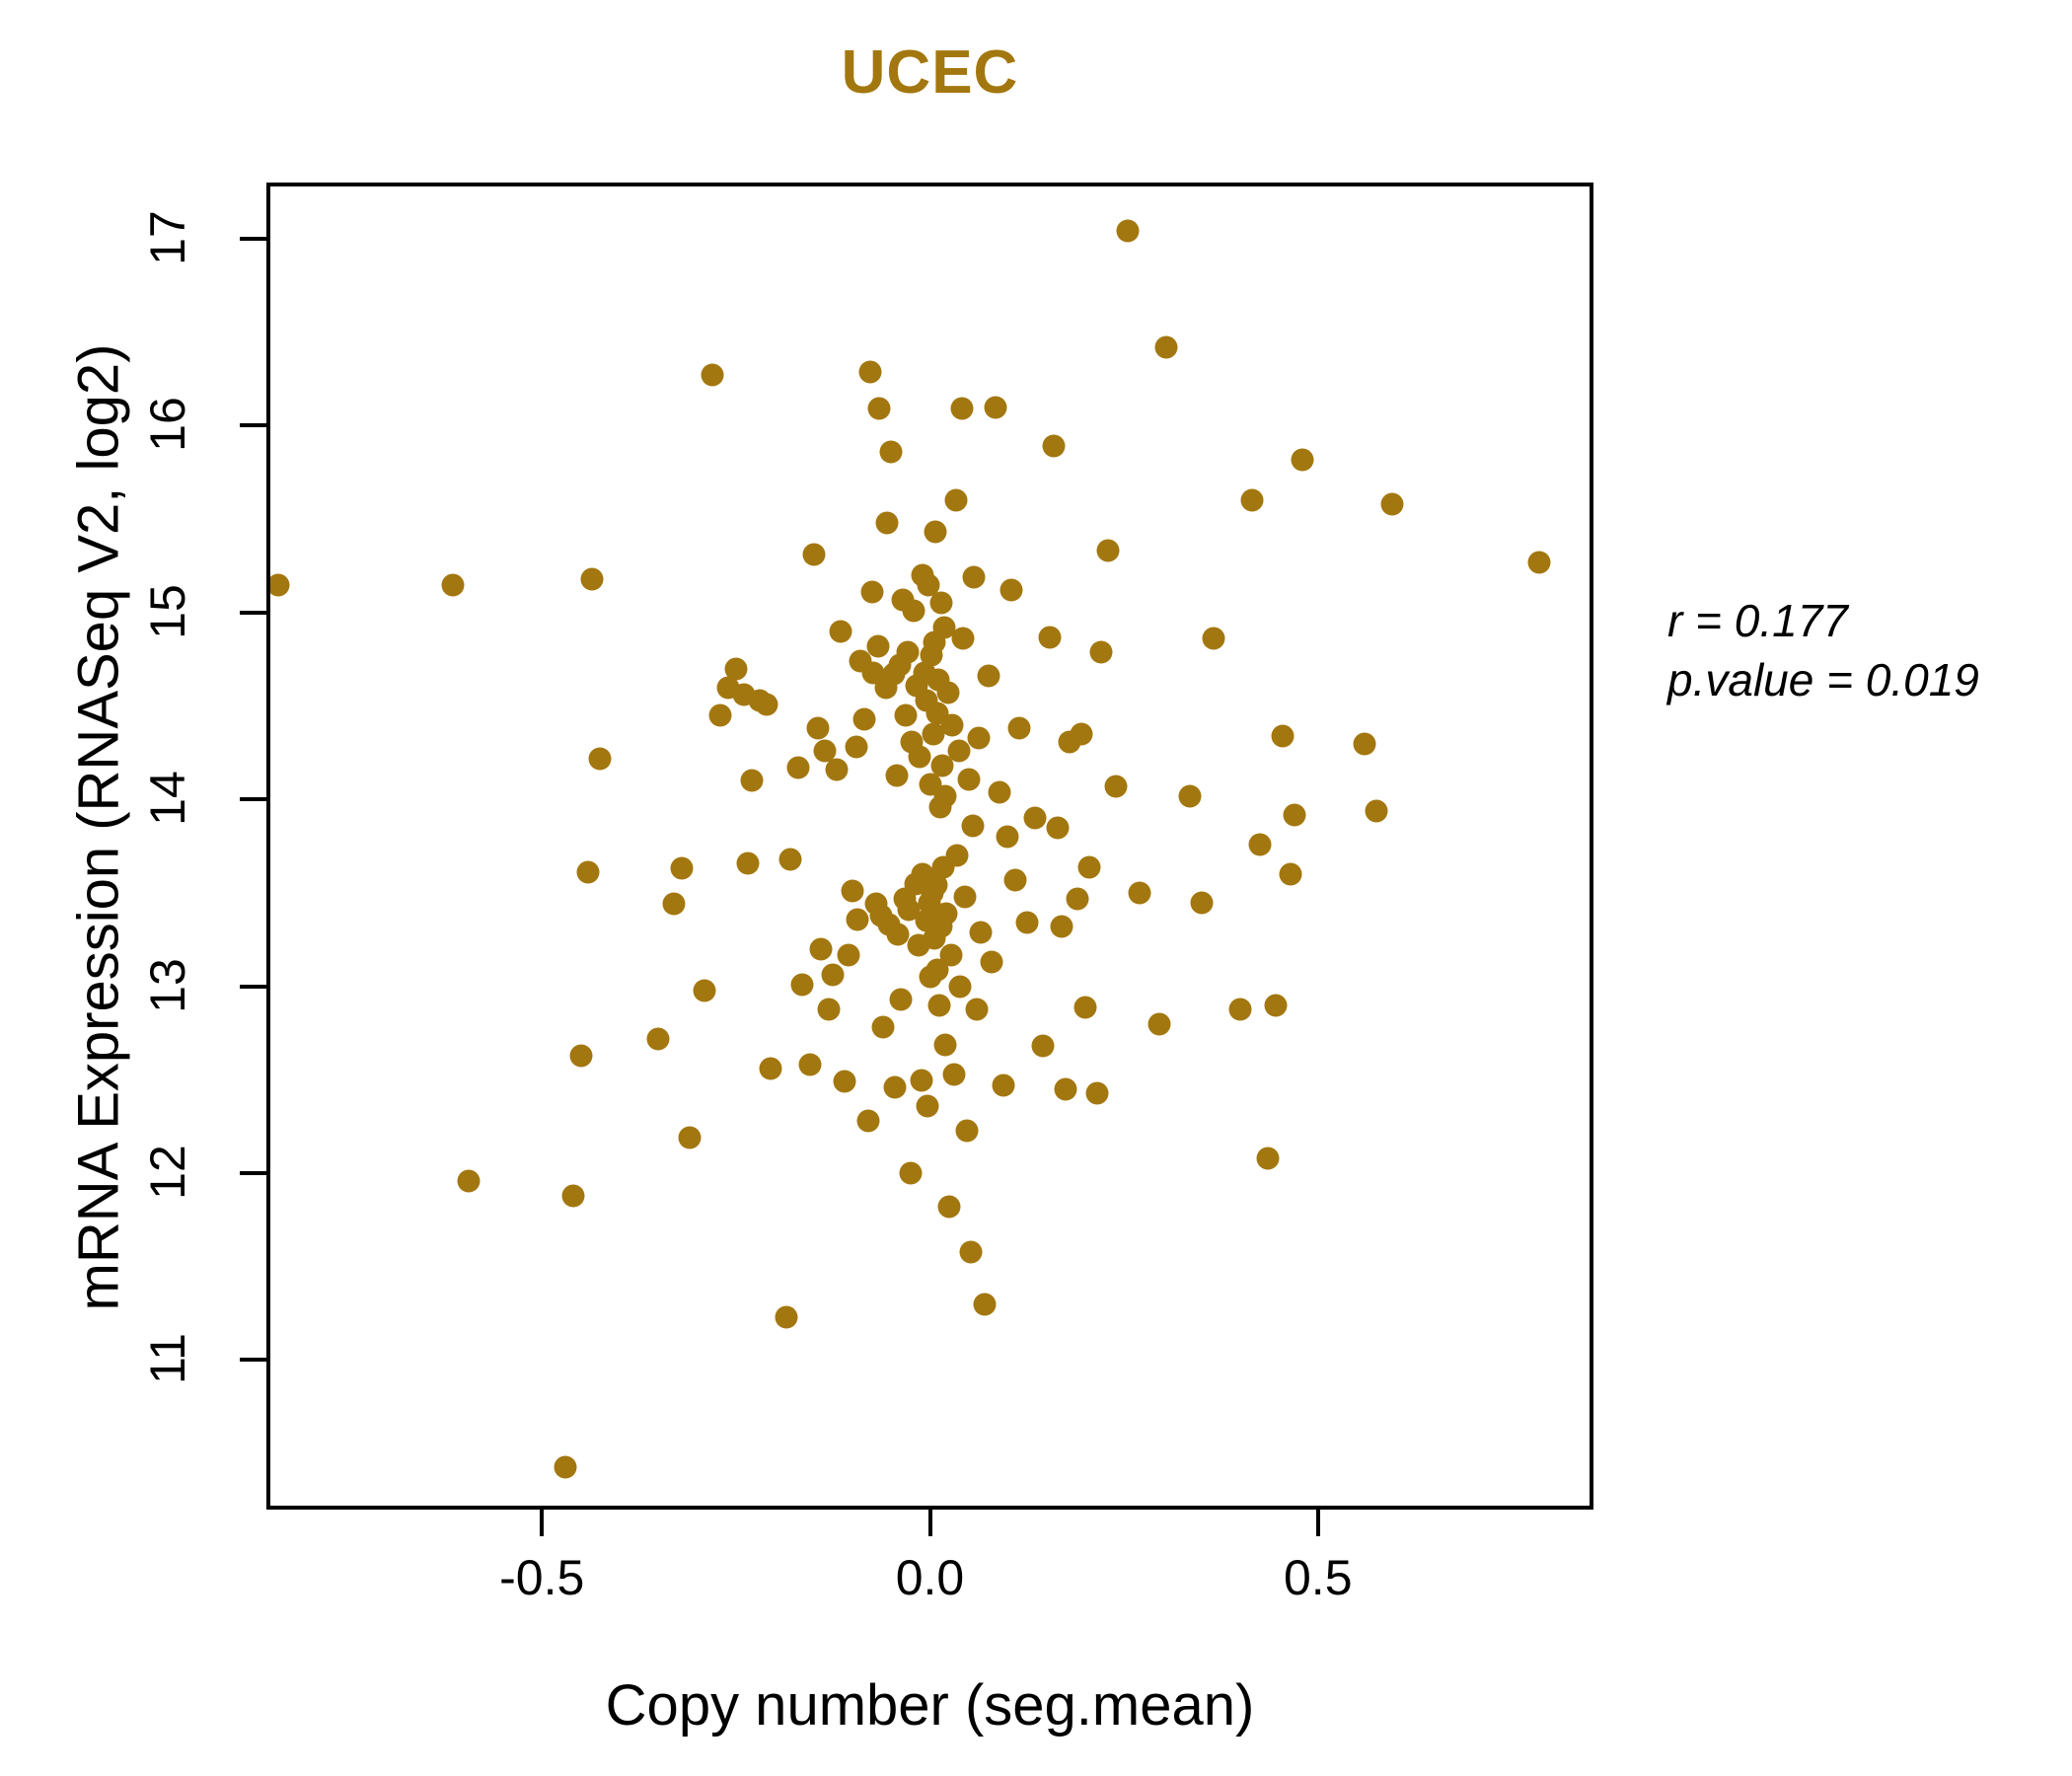 This screenshot has width=2072, height=1776. What do you see at coordinates (1319, 1578) in the screenshot?
I see `x-tick-label: 0.5` at bounding box center [1319, 1578].